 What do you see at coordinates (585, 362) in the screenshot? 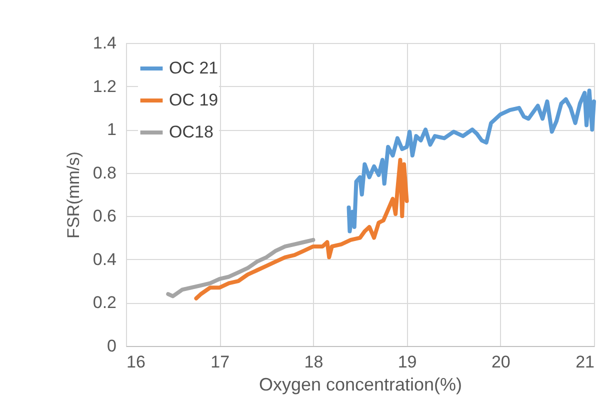
I see `x-tick-label: 21` at bounding box center [585, 362].